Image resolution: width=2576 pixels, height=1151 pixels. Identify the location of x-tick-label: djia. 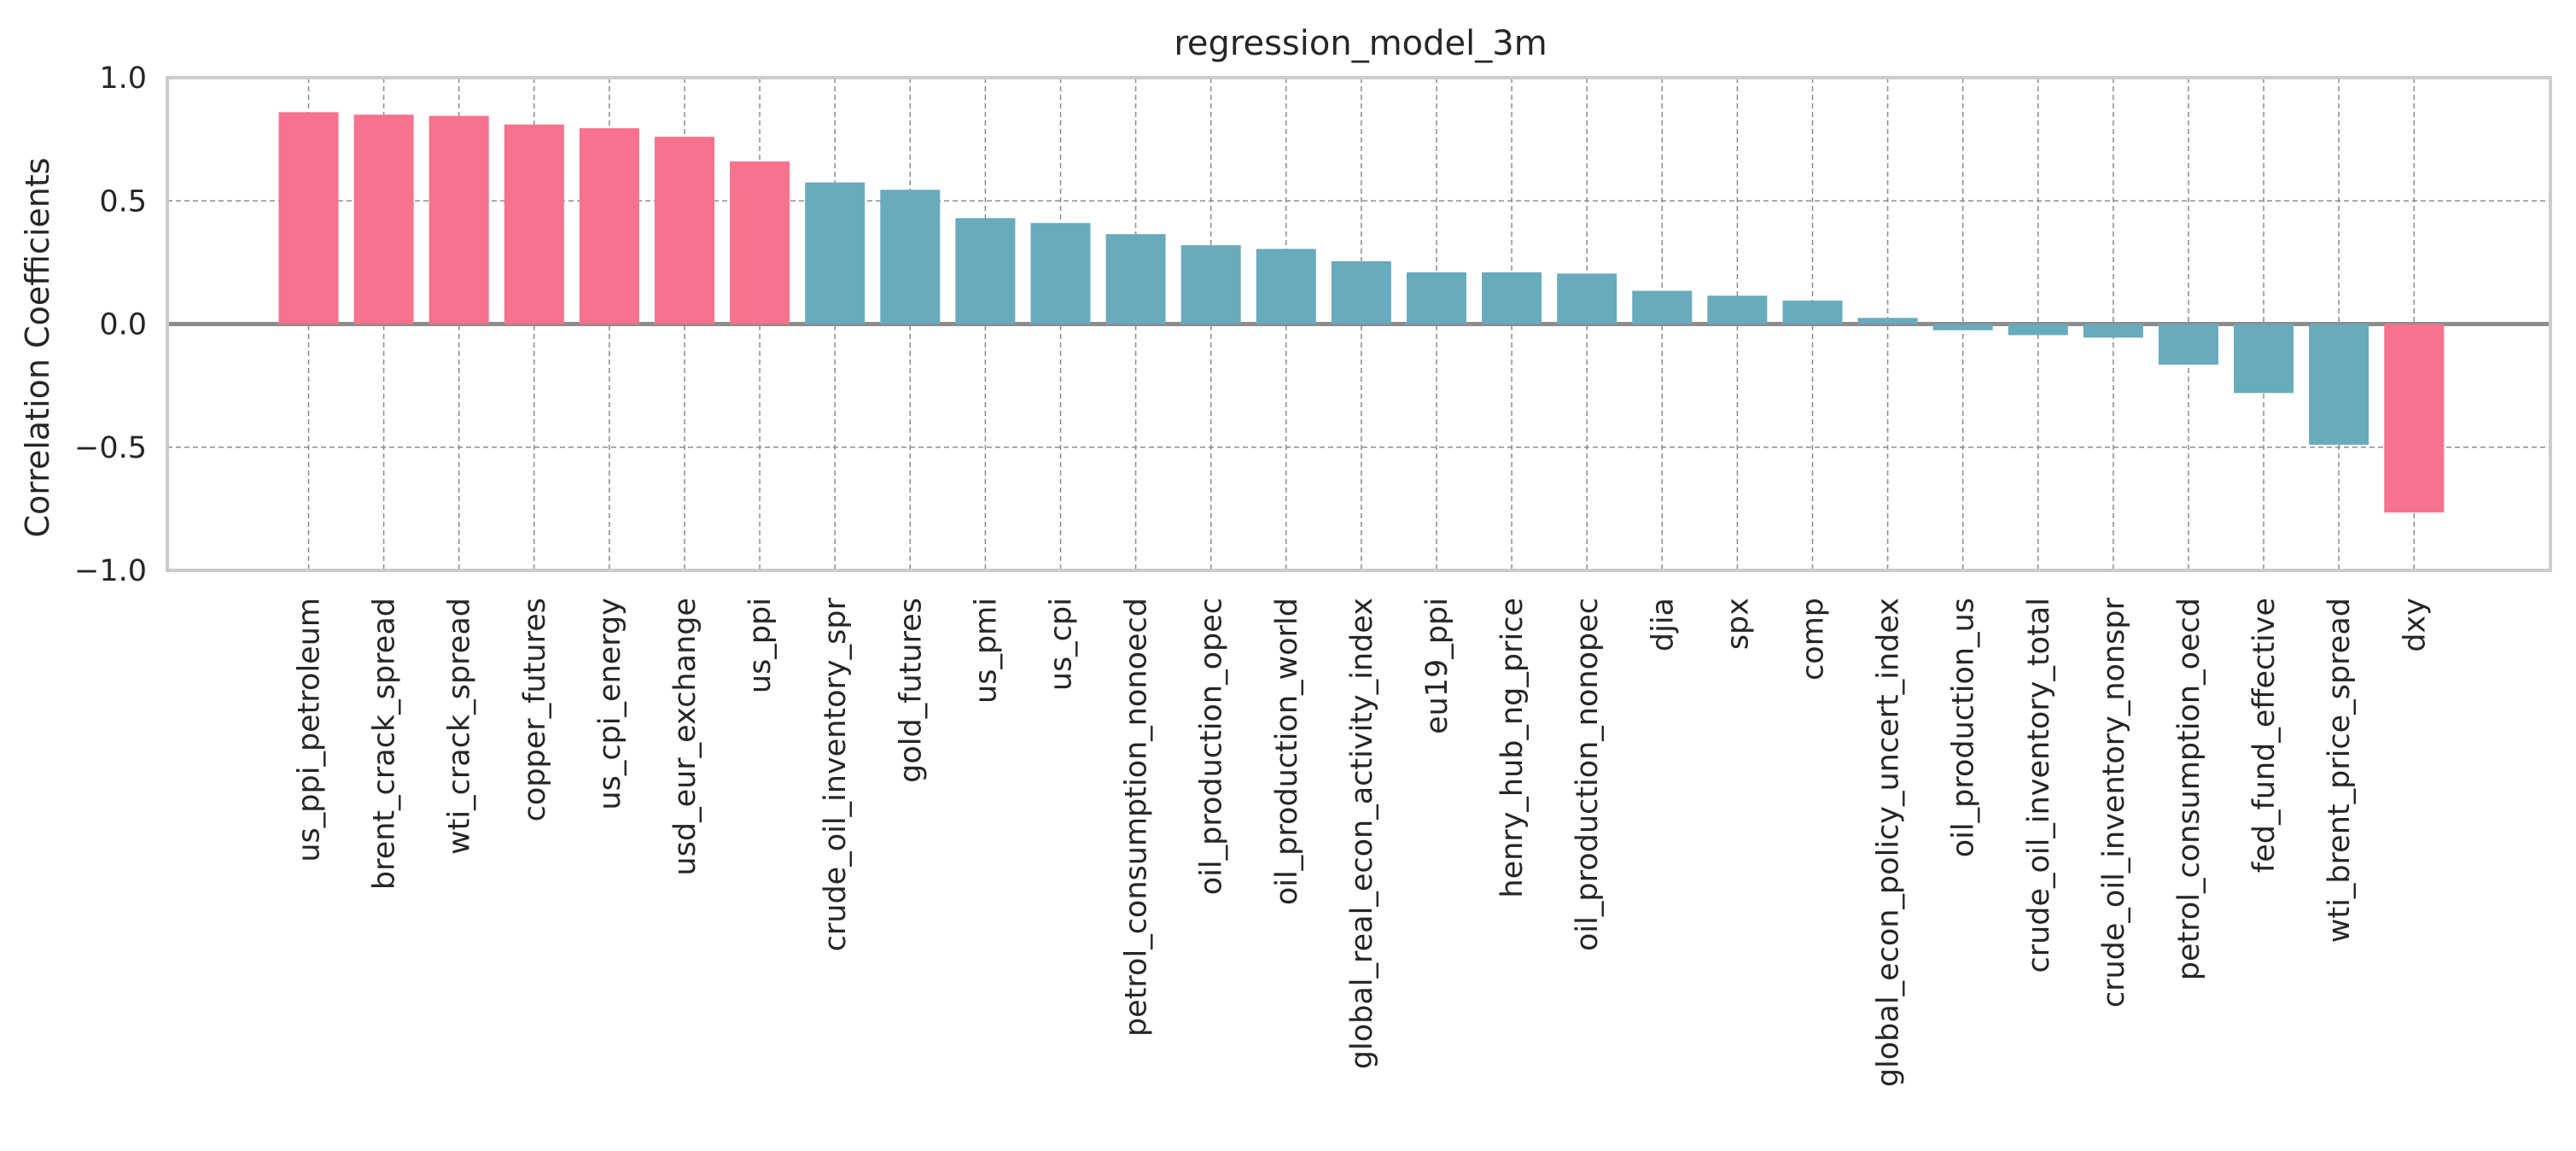
(1663, 624).